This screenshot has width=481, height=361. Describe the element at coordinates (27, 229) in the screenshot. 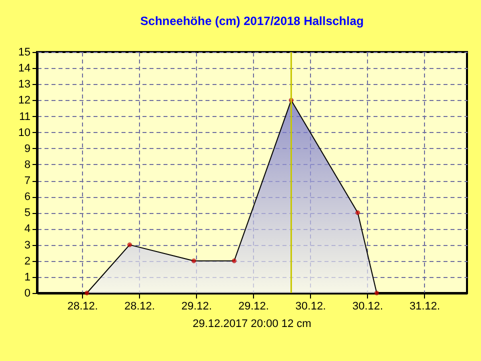

I see `y-tick-label: 4` at that location.